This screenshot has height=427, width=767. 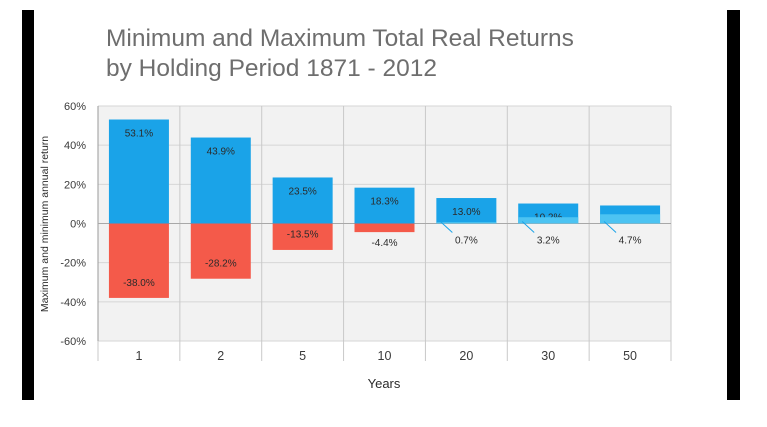 What do you see at coordinates (466, 241) in the screenshot?
I see `min-return-label: 0.7%` at bounding box center [466, 241].